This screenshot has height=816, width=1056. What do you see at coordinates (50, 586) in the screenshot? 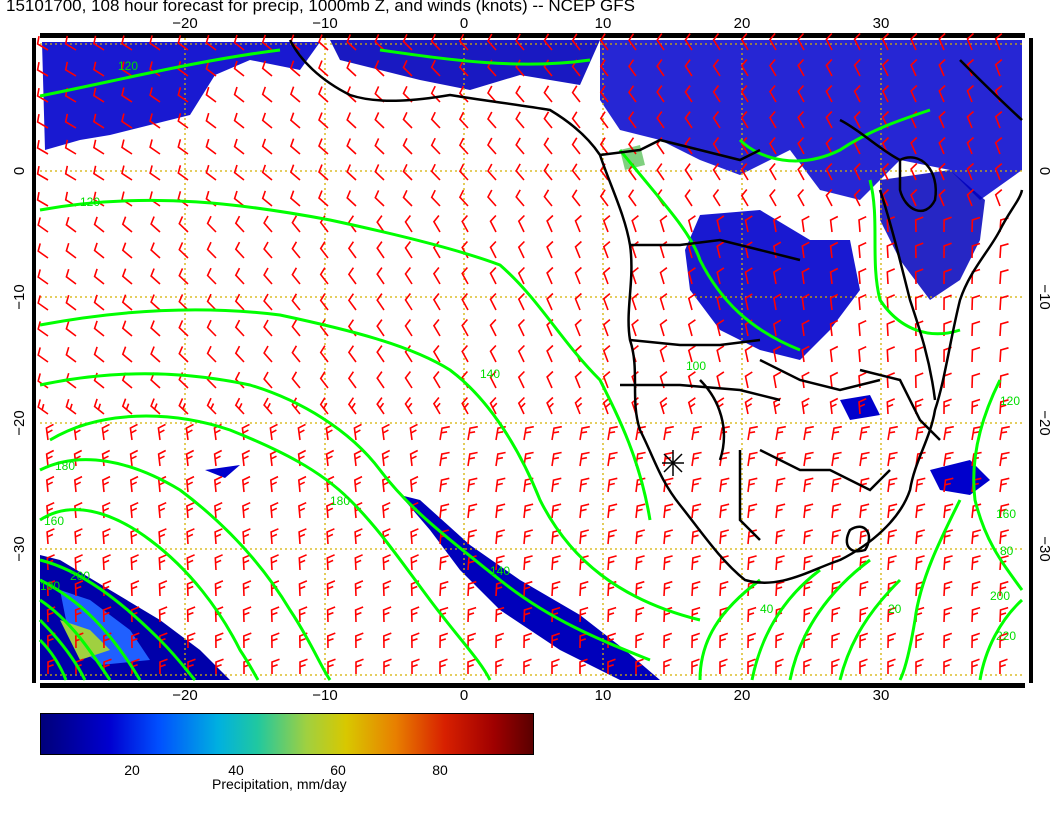
I see `contour-label: 100` at bounding box center [50, 586].